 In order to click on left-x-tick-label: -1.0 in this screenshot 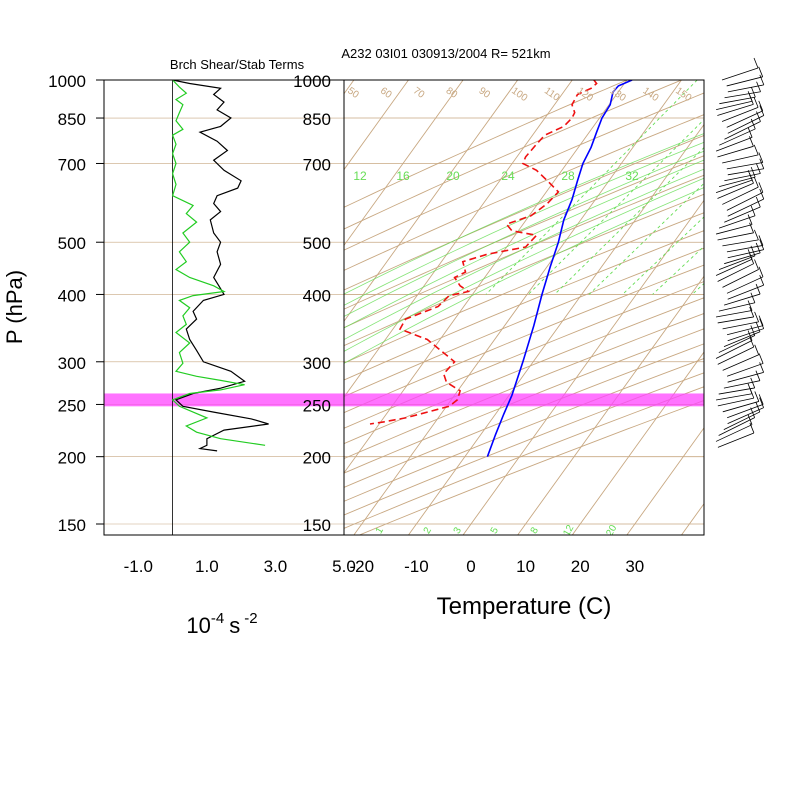, I will do `click(138, 566)`.